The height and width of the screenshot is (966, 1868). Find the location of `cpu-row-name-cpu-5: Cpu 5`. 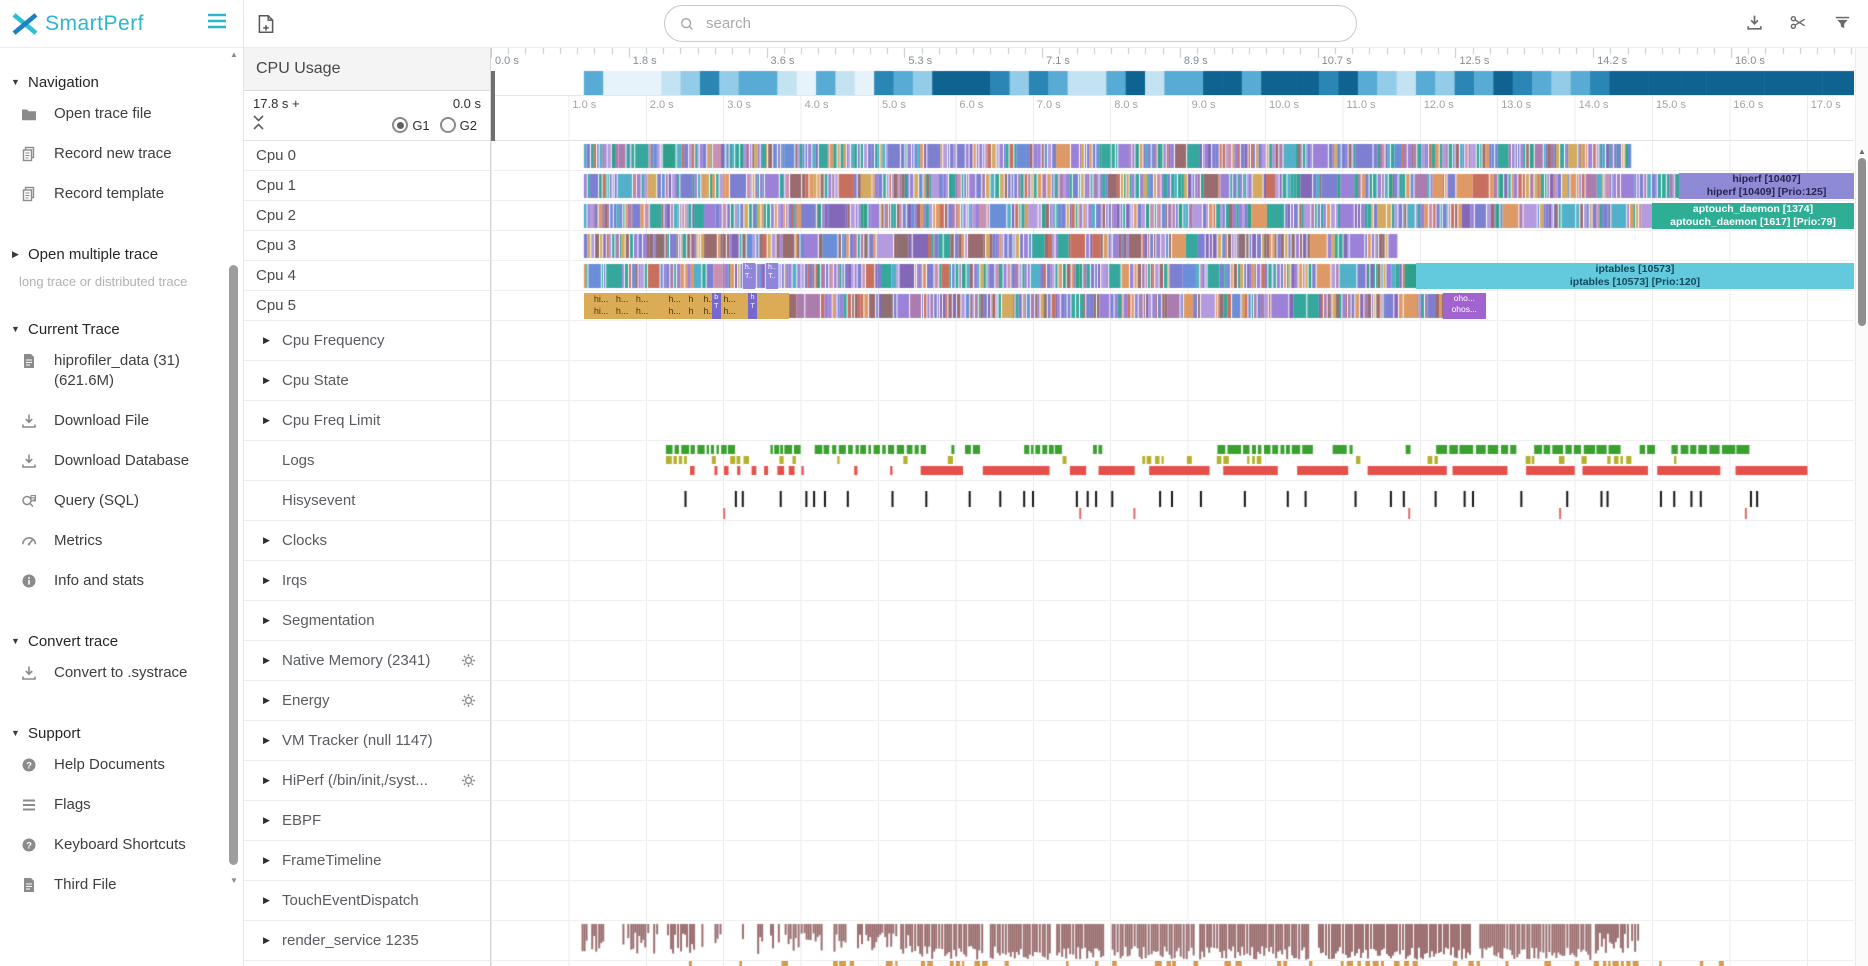

cpu-row-name-cpu-5: Cpu 5 is located at coordinates (367, 306).